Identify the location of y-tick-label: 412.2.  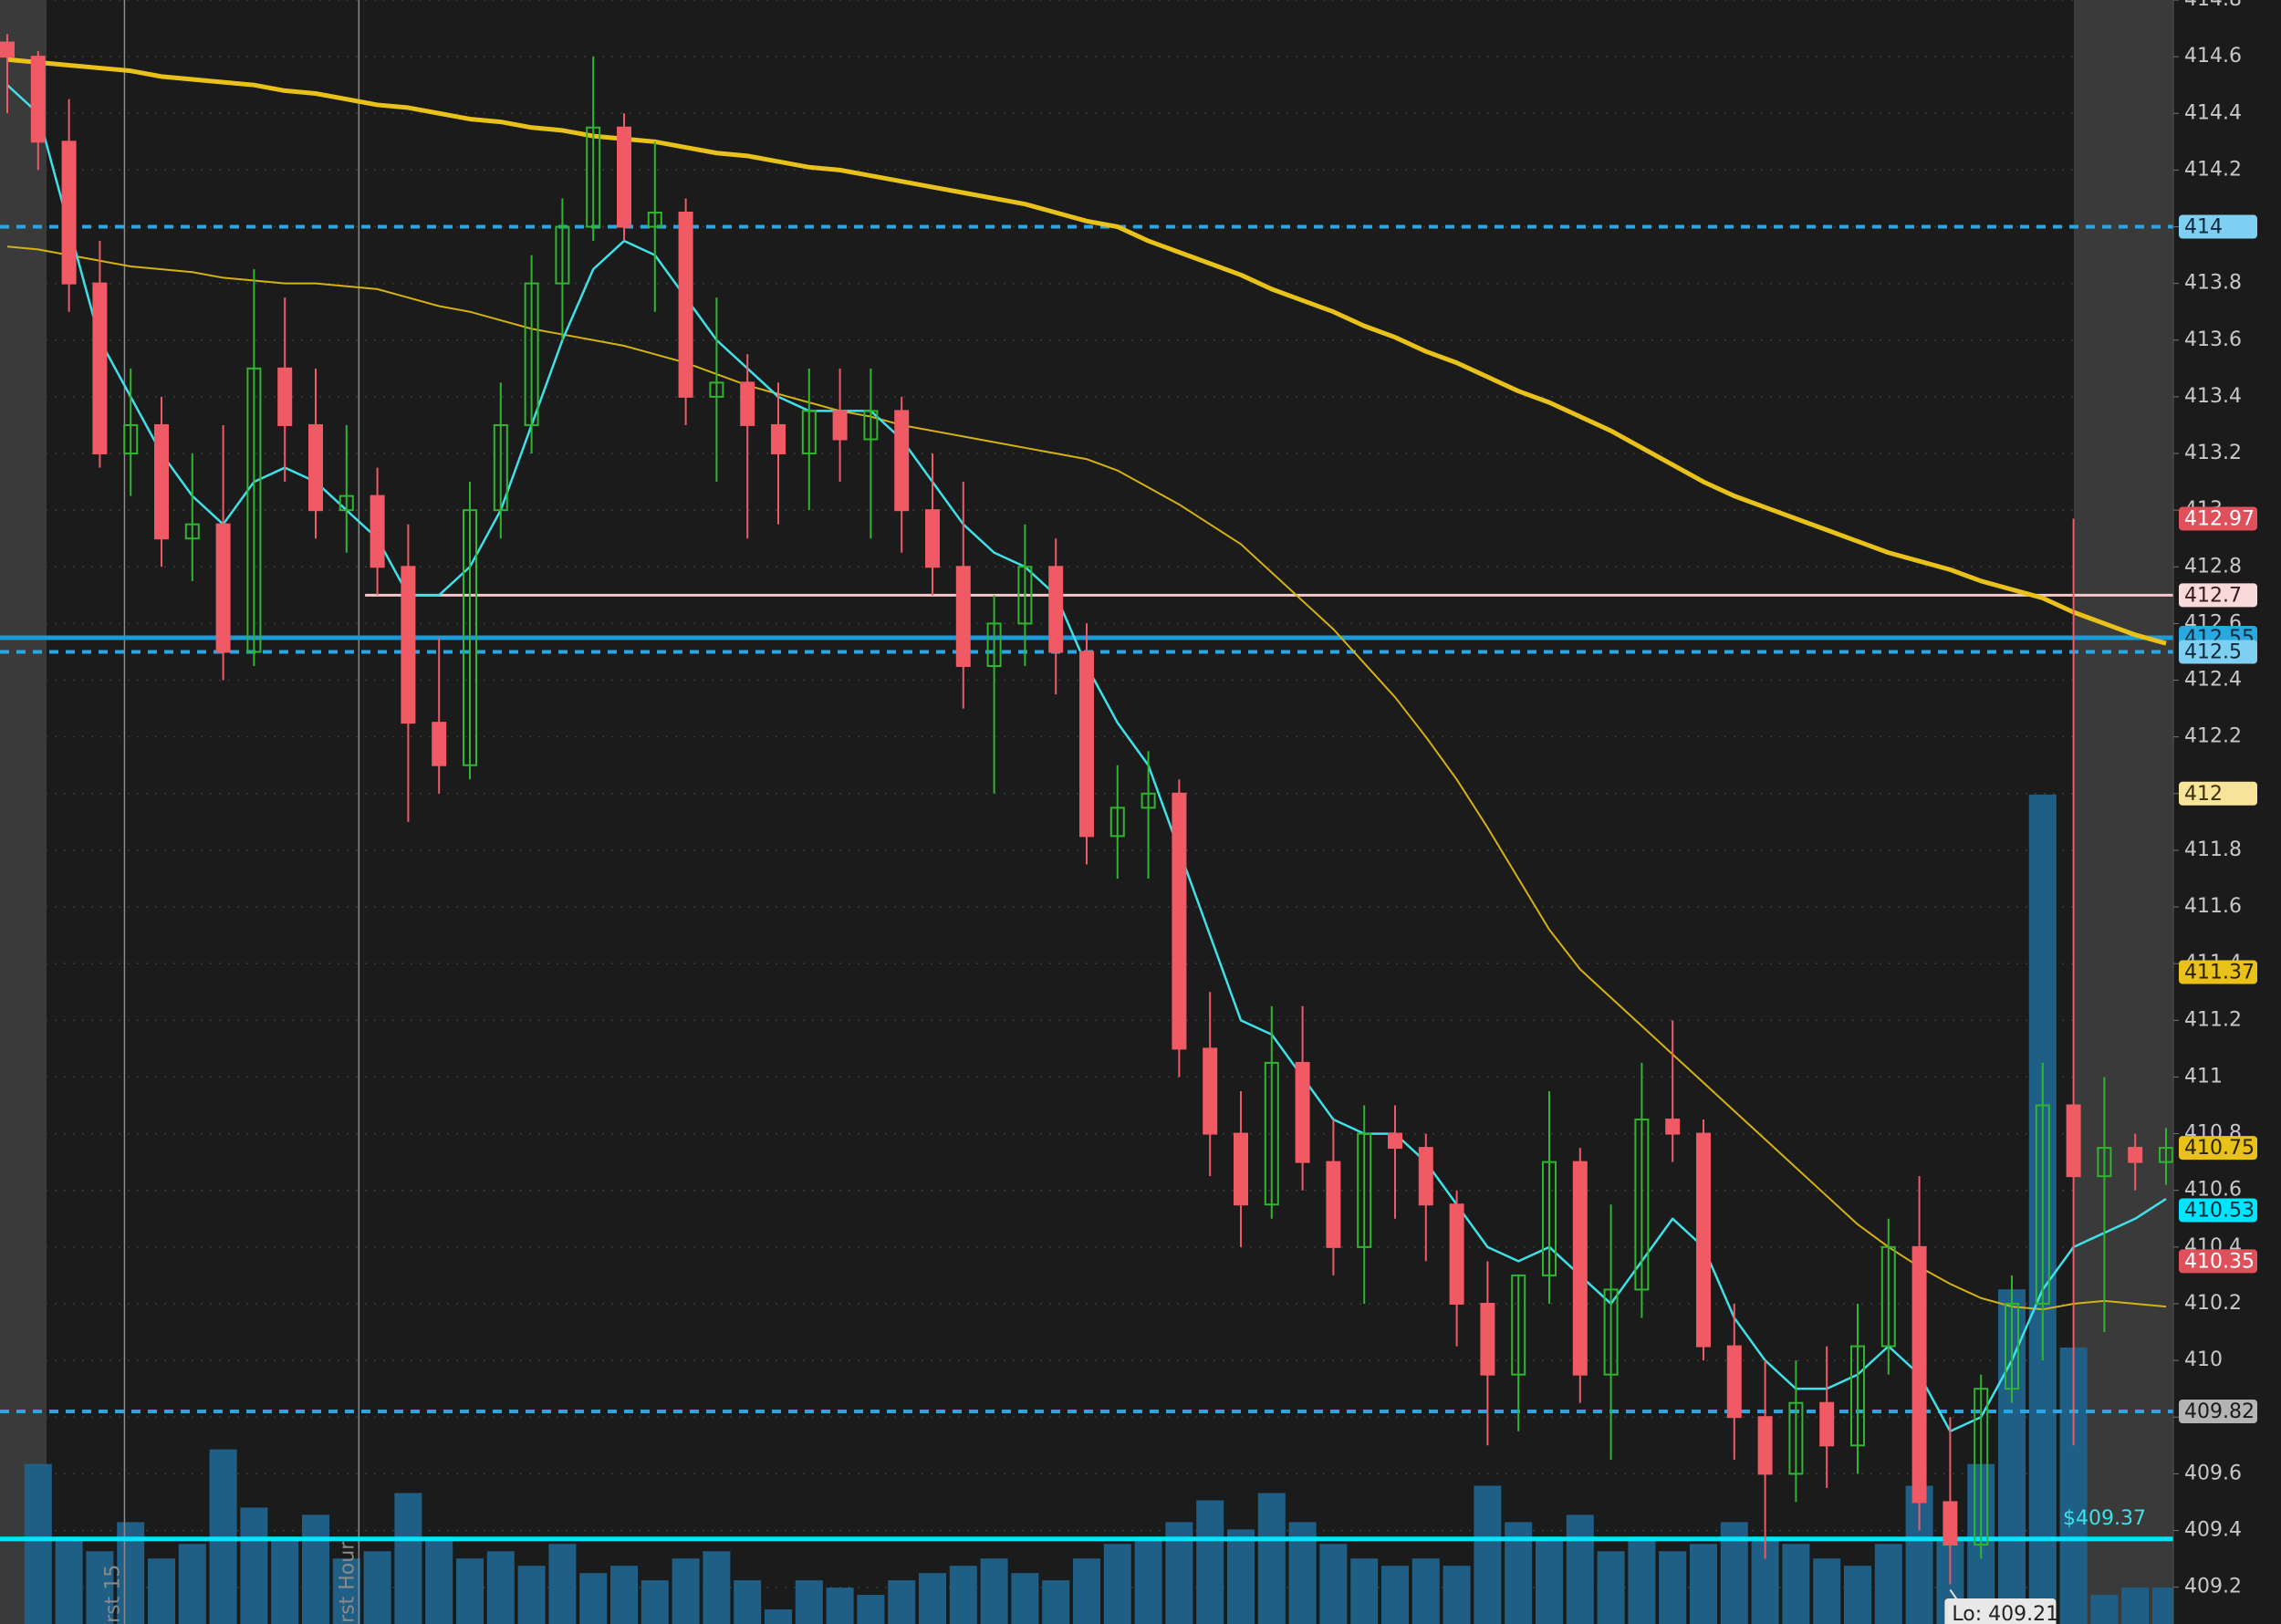
(2213, 736).